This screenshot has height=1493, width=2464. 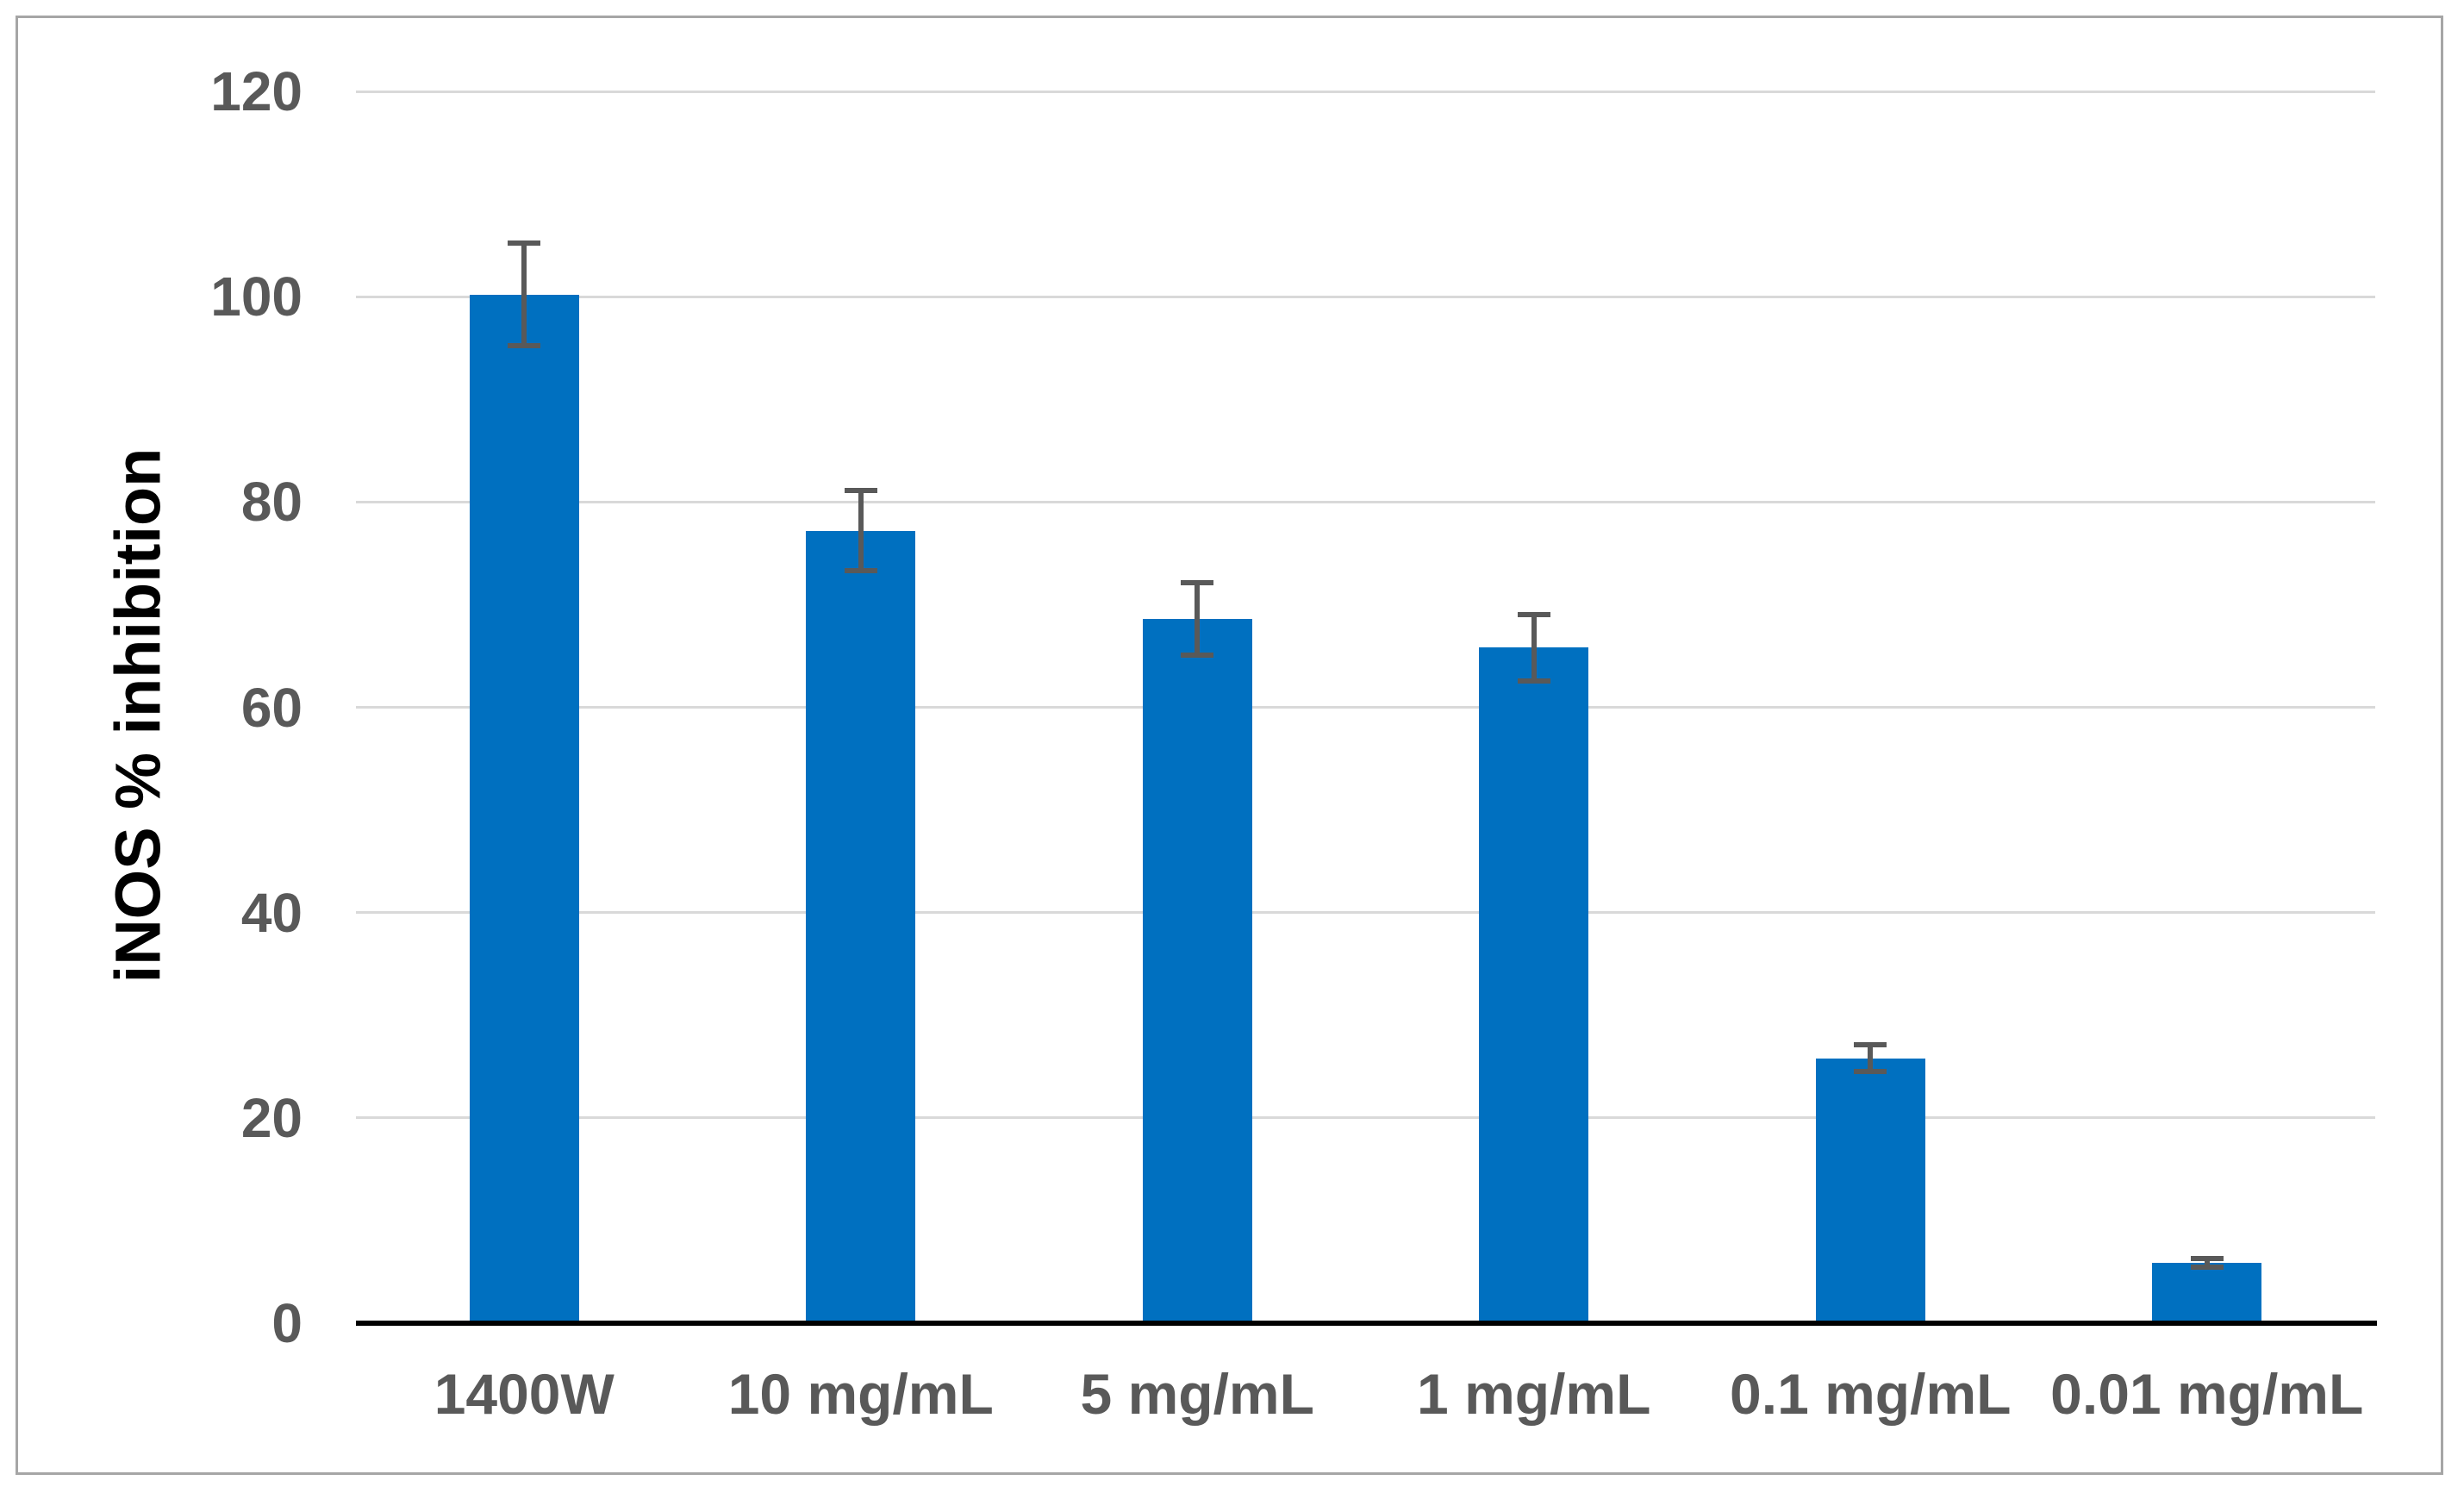 What do you see at coordinates (2207, 1394) in the screenshot?
I see `x-category-label: 0.01 mg/mL` at bounding box center [2207, 1394].